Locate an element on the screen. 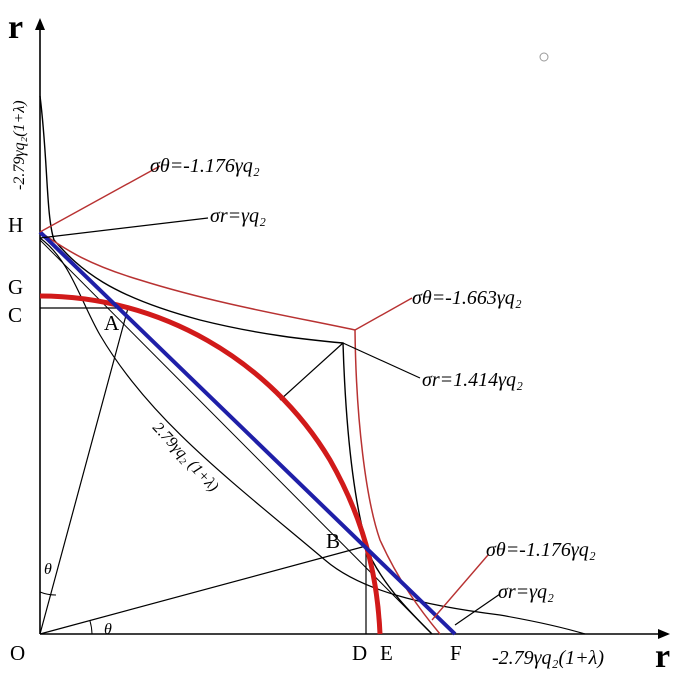 The width and height of the screenshot is (685, 673). annotation-top-sigma-theta: σθ=-1.176γq₂ is located at coordinates (205, 166).